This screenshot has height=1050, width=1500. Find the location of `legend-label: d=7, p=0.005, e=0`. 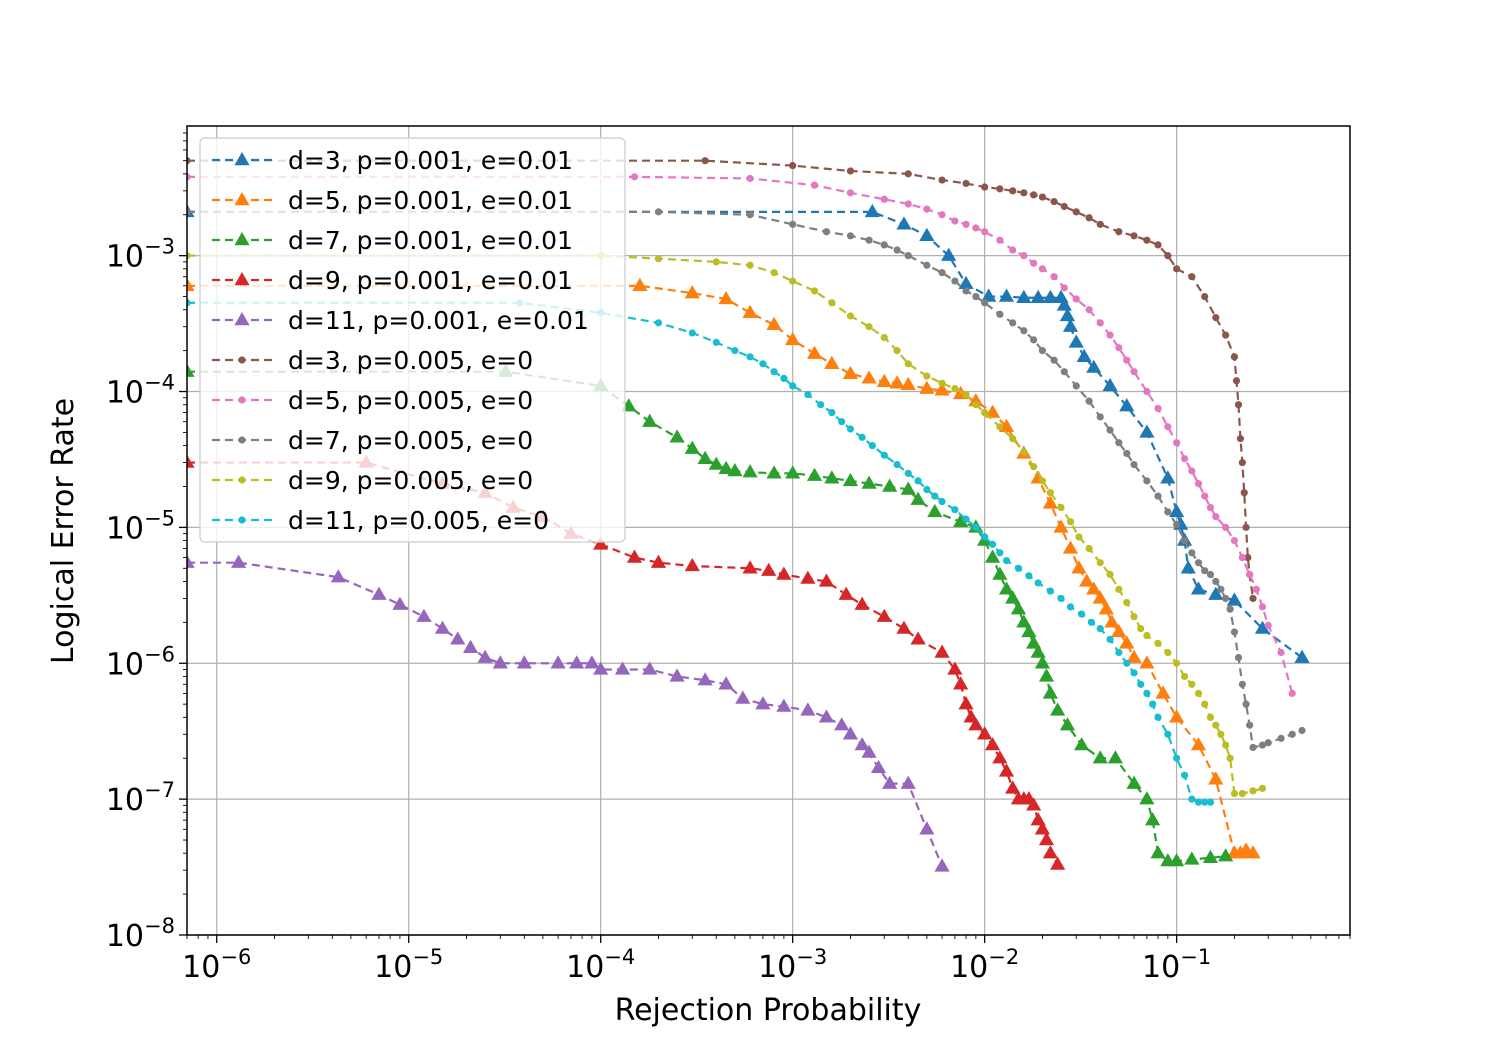

legend-label: d=7, p=0.005, e=0 is located at coordinates (410, 440).